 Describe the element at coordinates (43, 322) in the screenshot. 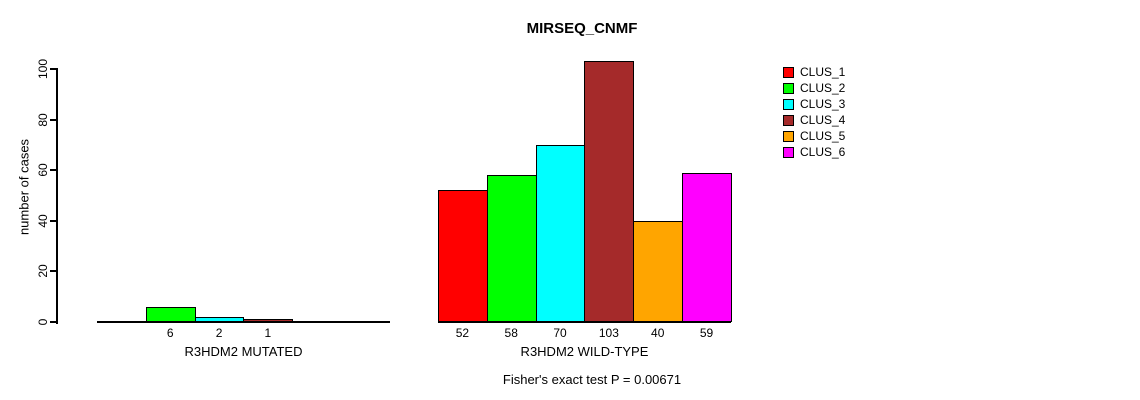

I see `y-tick-label: 0` at that location.